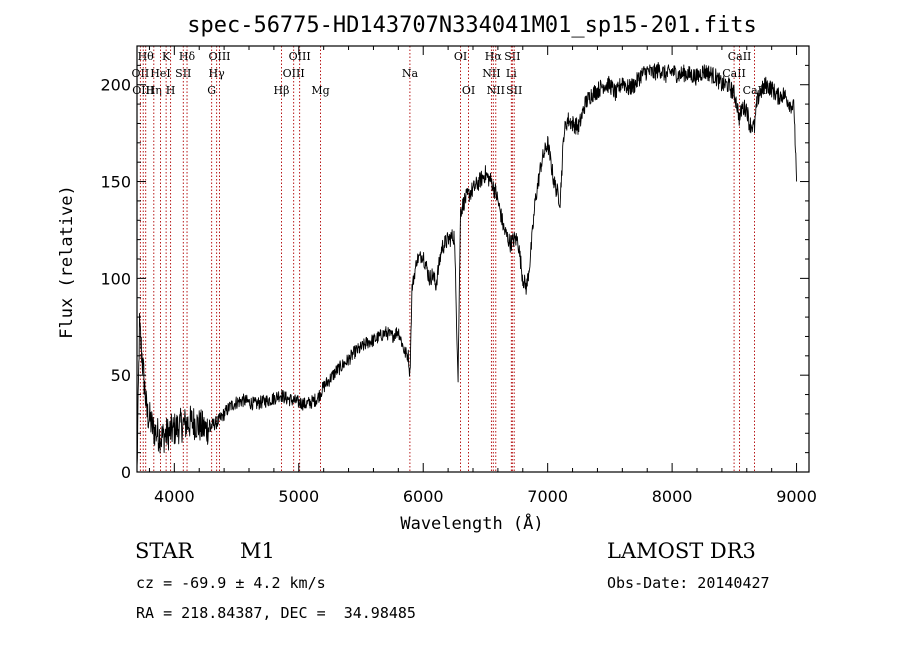 Image resolution: width=900 pixels, height=649 pixels. I want to click on line-marker-label-15: Mg, so click(320, 90).